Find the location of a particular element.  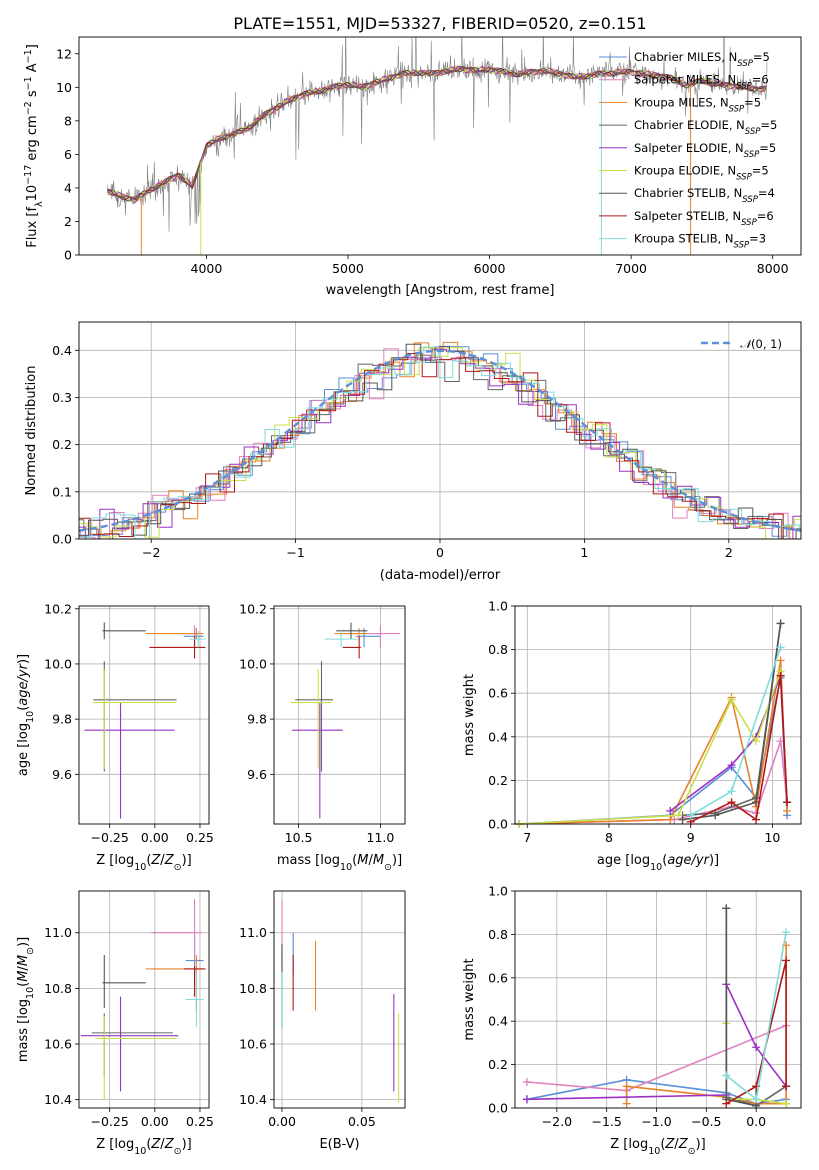

x-tick-label: 11.0 is located at coordinates (381, 837).